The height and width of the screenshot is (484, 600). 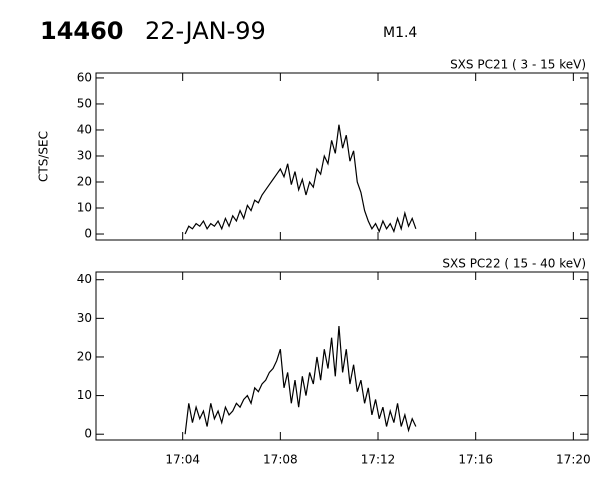 What do you see at coordinates (400, 33) in the screenshot?
I see `flare-class: M1.4` at bounding box center [400, 33].